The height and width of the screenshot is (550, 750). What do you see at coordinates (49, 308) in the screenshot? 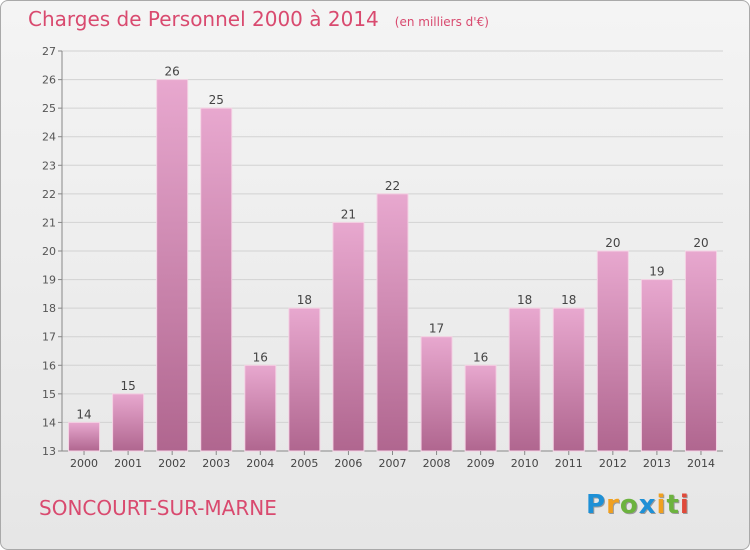
I see `y-tick-label-18: 18` at bounding box center [49, 308].